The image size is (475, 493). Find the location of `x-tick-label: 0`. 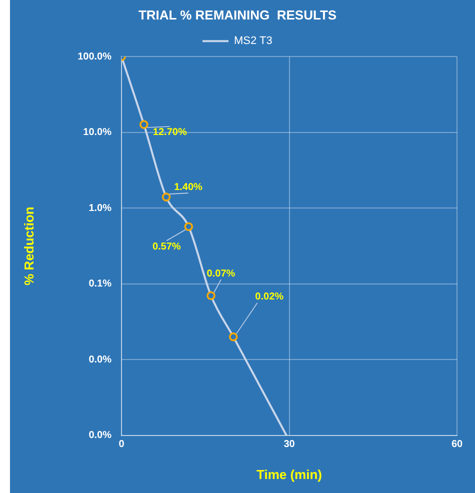

x-tick-label: 0 is located at coordinates (121, 444).